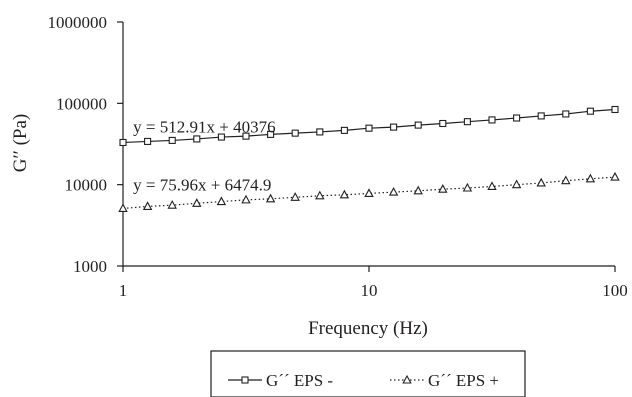 This screenshot has height=397, width=632. Describe the element at coordinates (615, 290) in the screenshot. I see `x-tick-label: 100` at that location.